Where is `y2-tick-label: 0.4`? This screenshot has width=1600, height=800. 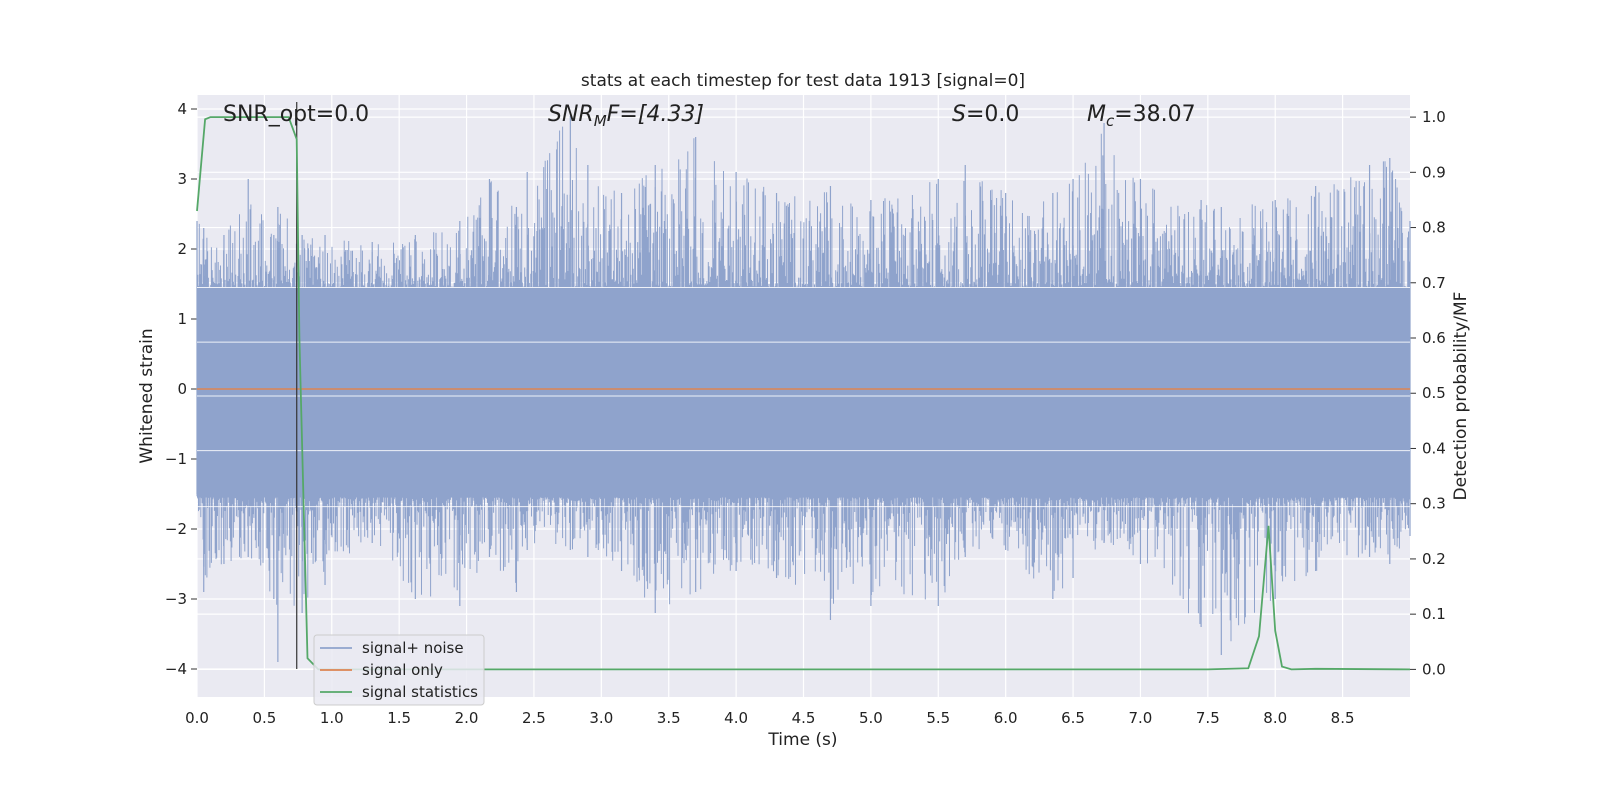 y2-tick-label: 0.4 is located at coordinates (1434, 448).